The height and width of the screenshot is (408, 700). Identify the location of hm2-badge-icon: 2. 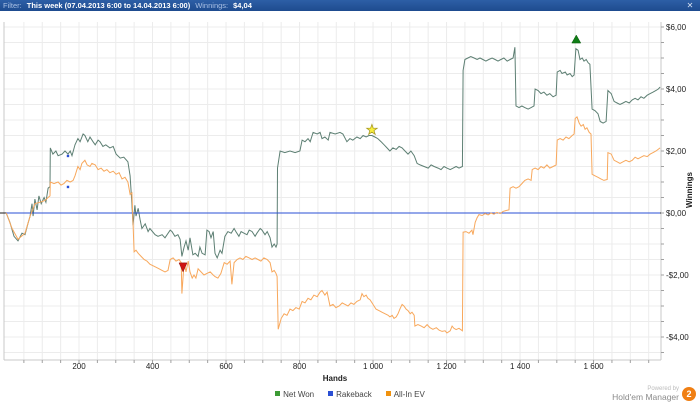
(689, 394).